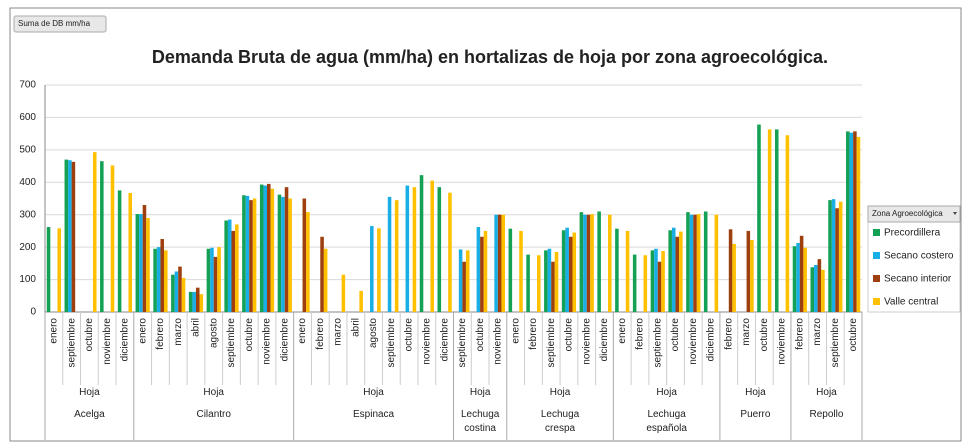 Image resolution: width=962 pixels, height=442 pixels. Describe the element at coordinates (918, 279) in the screenshot. I see `legend-label: Secano interior` at that location.